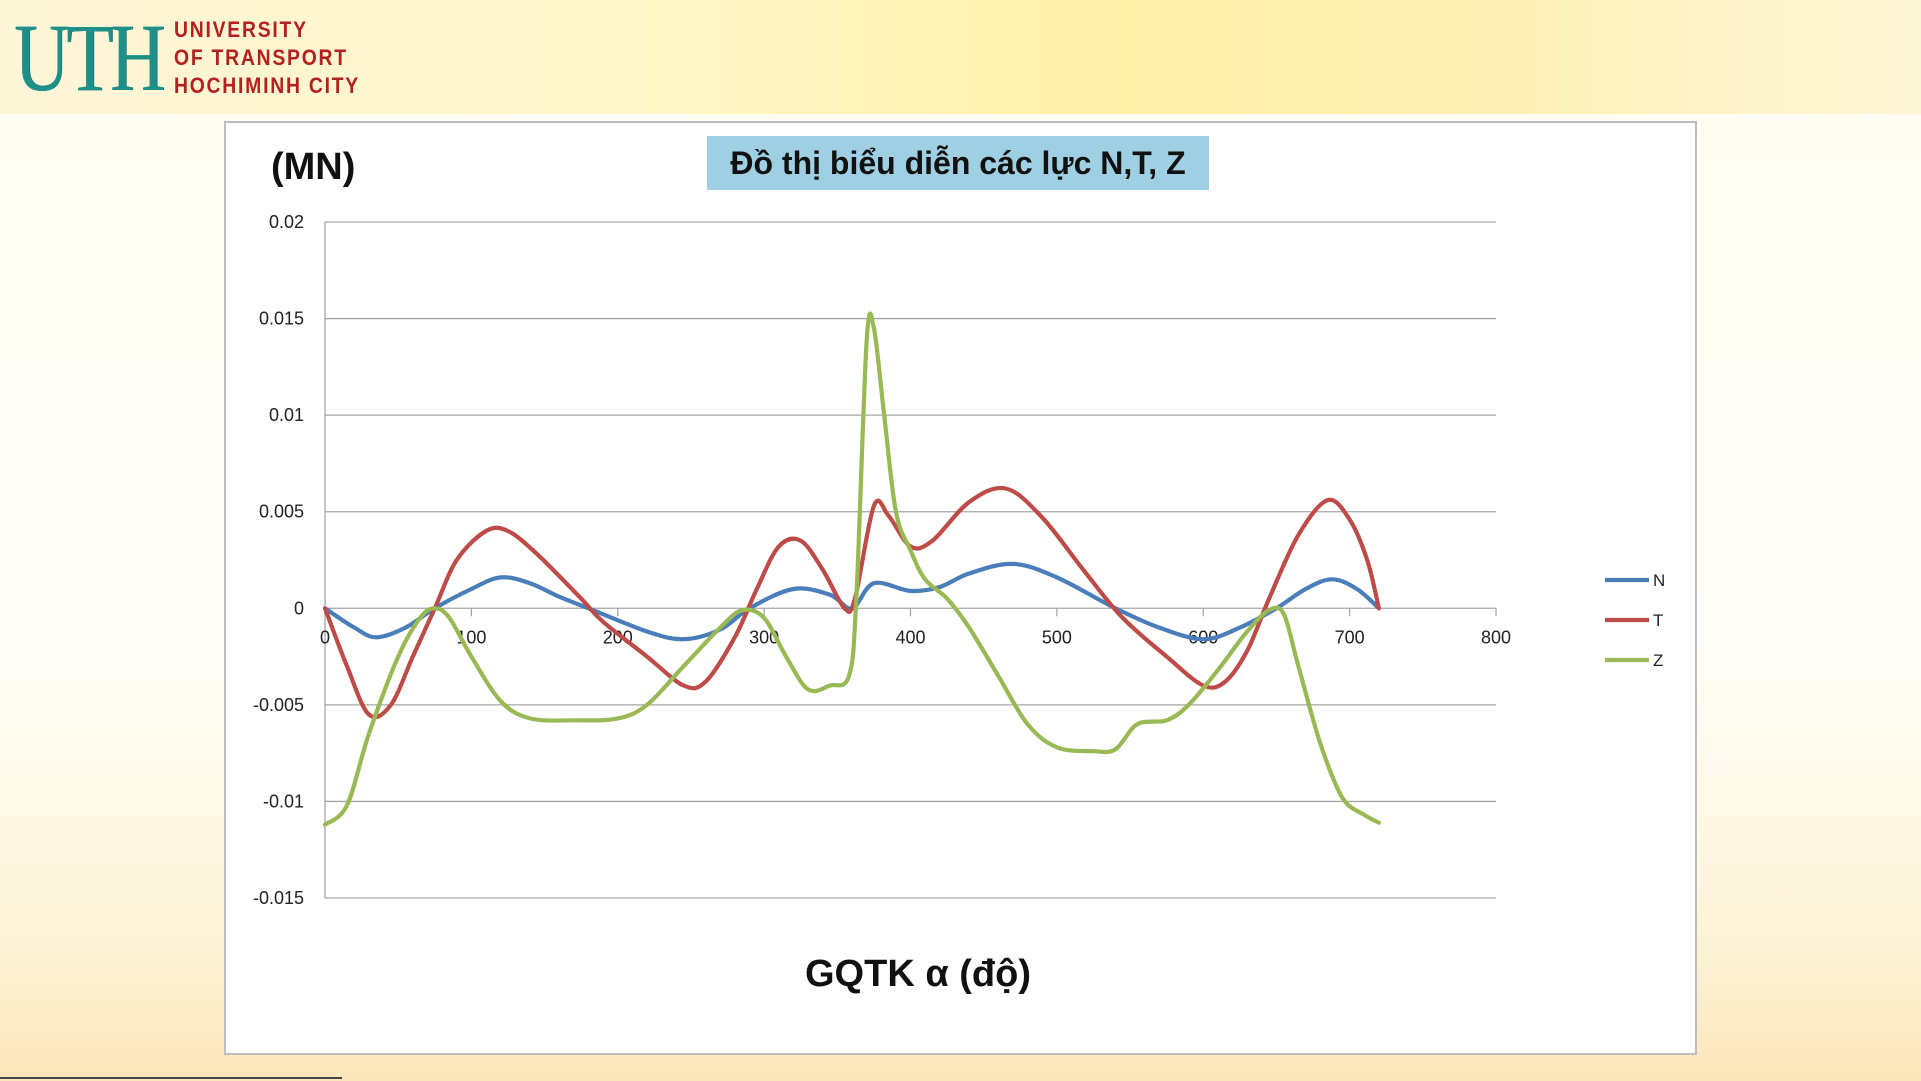 Image resolution: width=1921 pixels, height=1081 pixels. What do you see at coordinates (325, 637) in the screenshot?
I see `x-tick-label: 0` at bounding box center [325, 637].